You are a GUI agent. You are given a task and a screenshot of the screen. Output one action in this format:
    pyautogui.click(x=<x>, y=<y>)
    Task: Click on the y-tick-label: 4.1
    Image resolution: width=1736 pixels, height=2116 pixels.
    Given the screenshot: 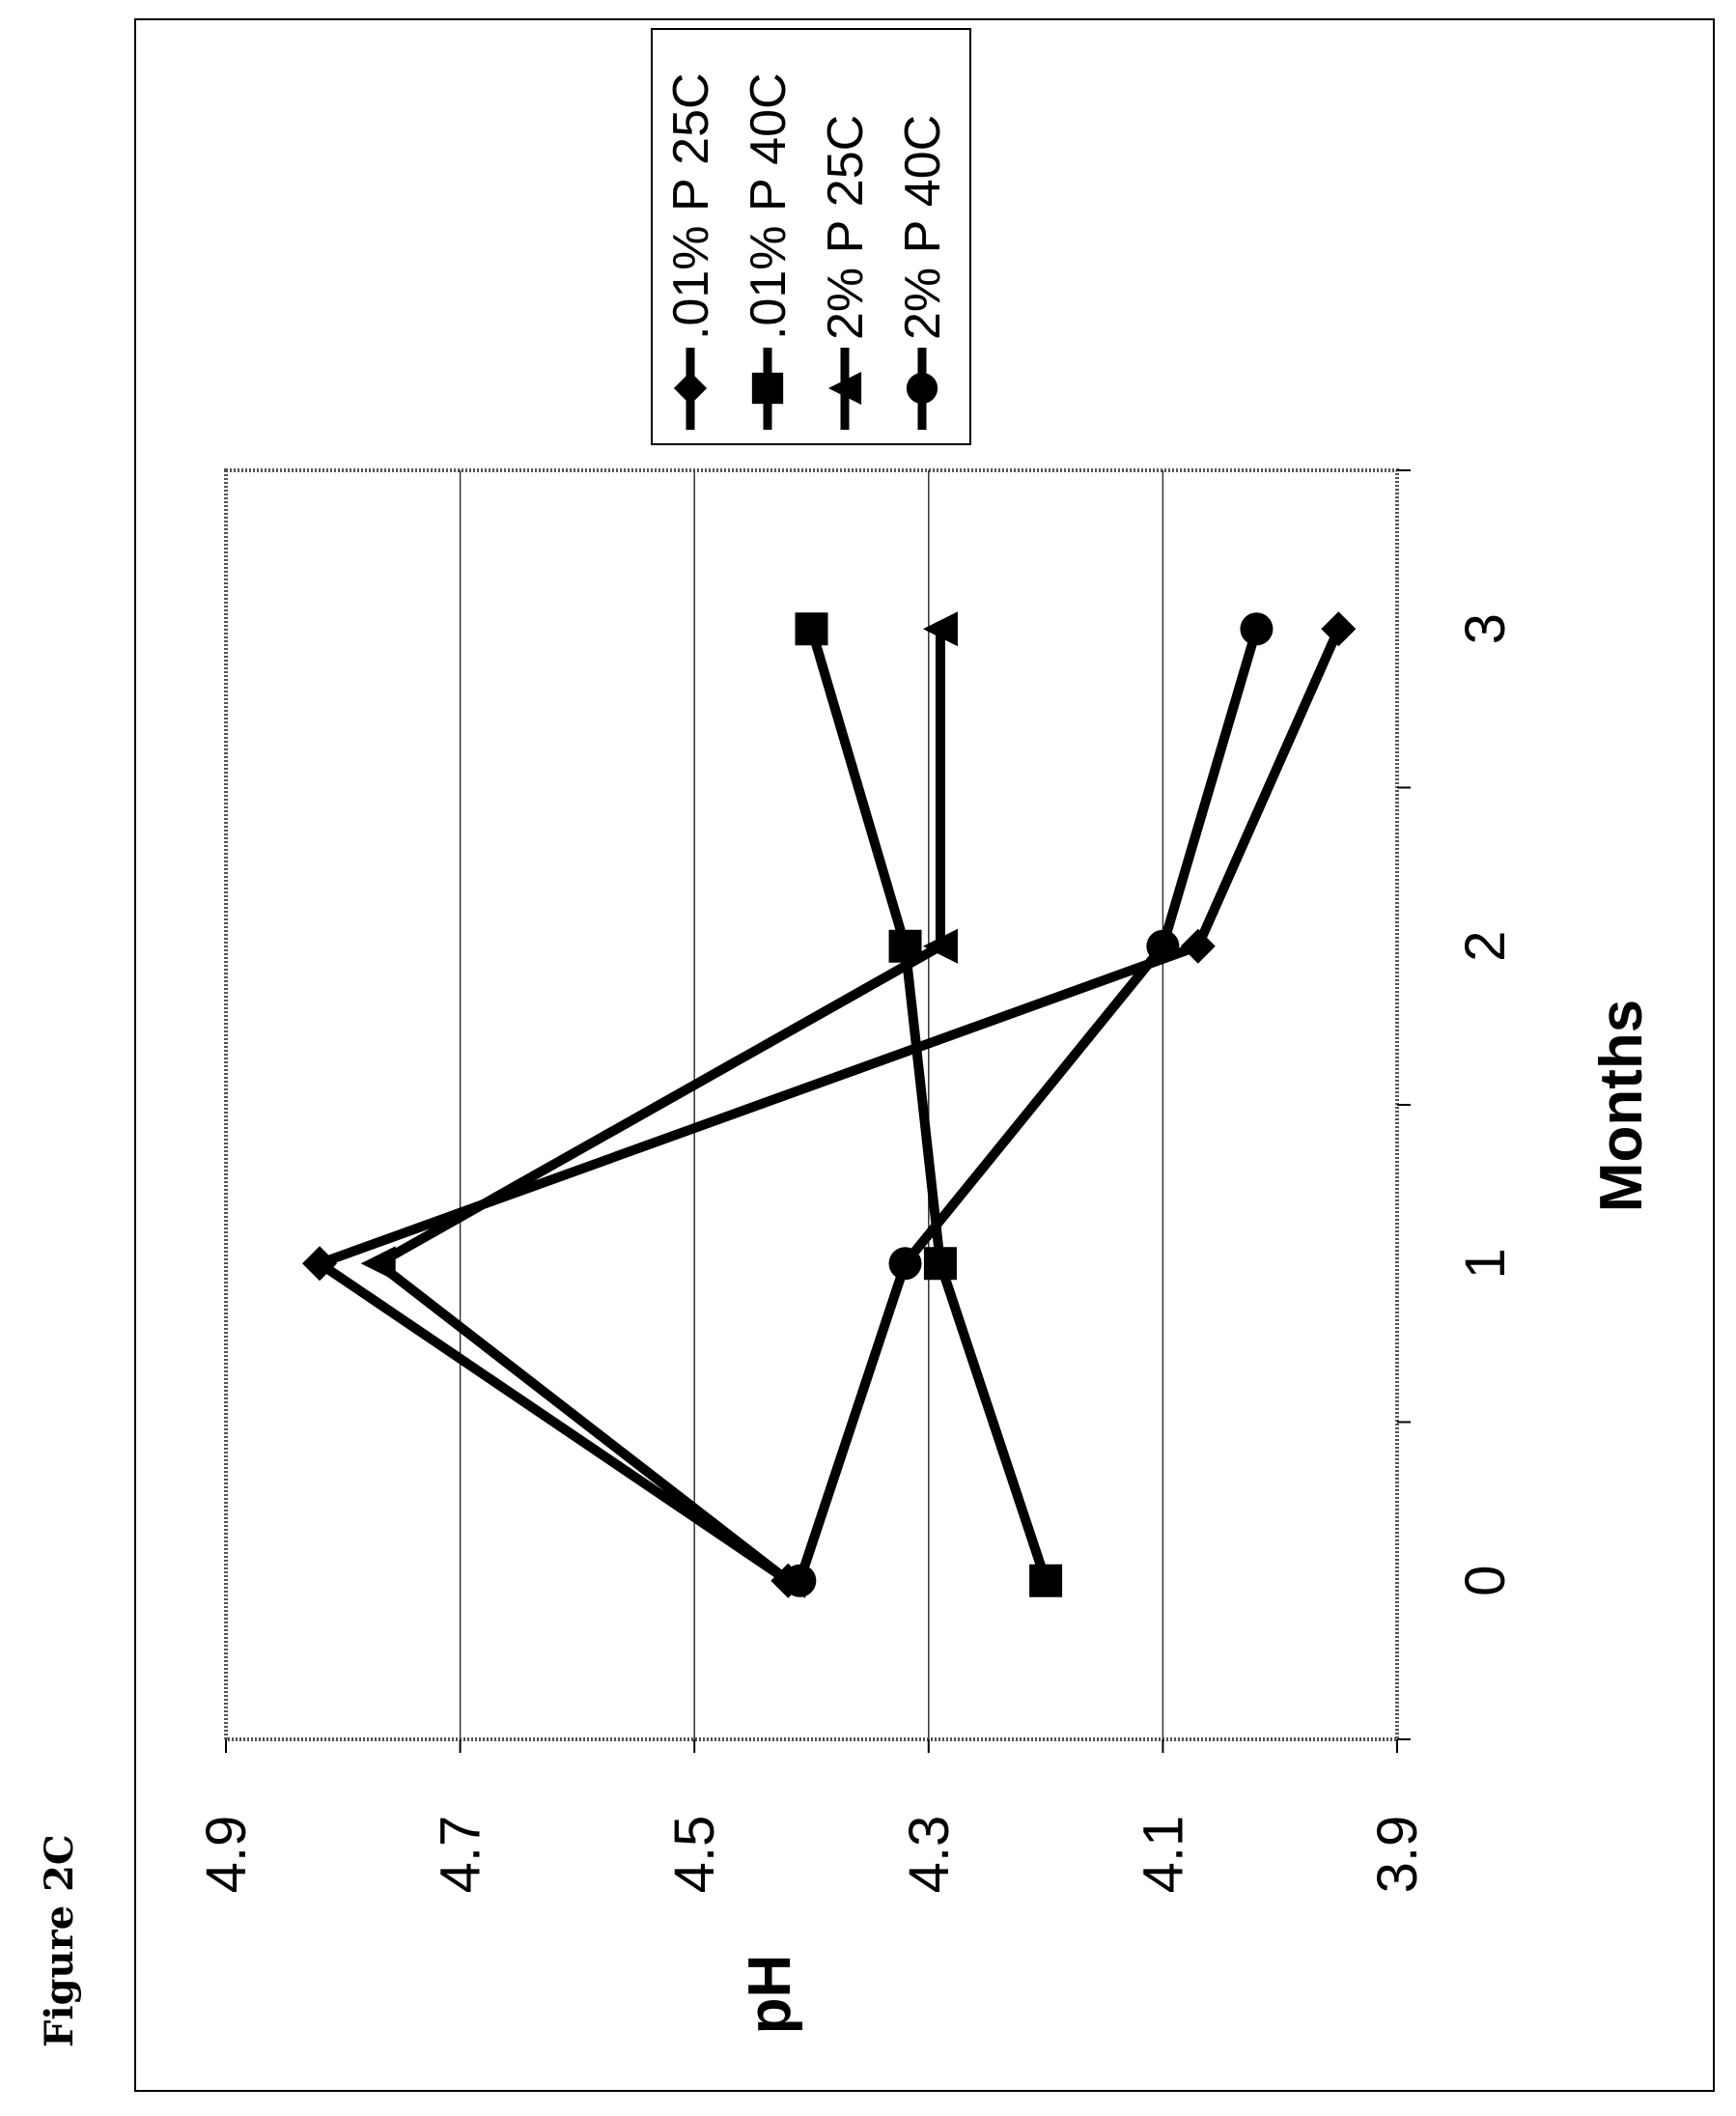 What is the action you would take?
    pyautogui.click(x=1163, y=1855)
    